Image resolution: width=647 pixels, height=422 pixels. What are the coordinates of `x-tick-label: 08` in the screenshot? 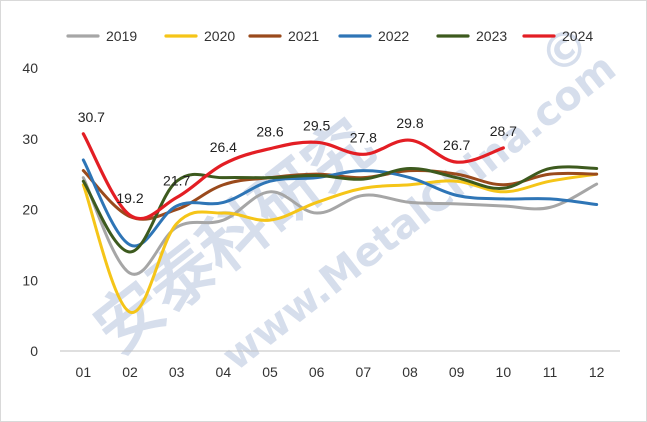 It's located at (410, 372).